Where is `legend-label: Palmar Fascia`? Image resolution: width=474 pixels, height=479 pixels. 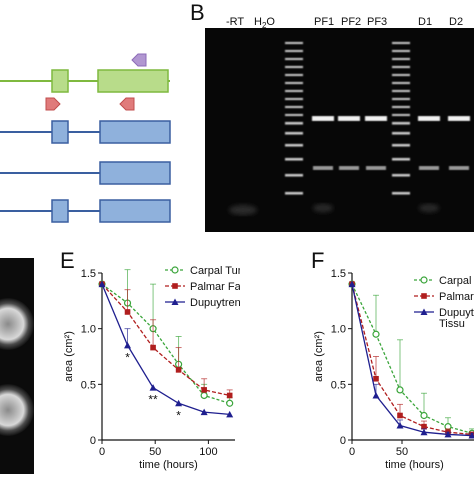
legend-label: Palmar Fascia is located at coordinates (215, 287).